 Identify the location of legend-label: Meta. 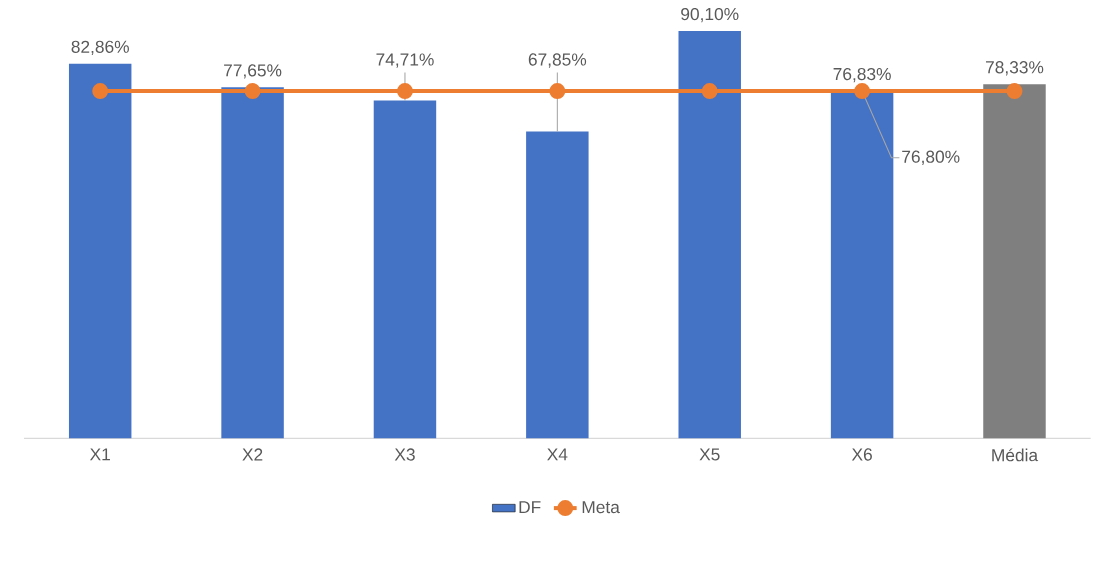
(601, 507).